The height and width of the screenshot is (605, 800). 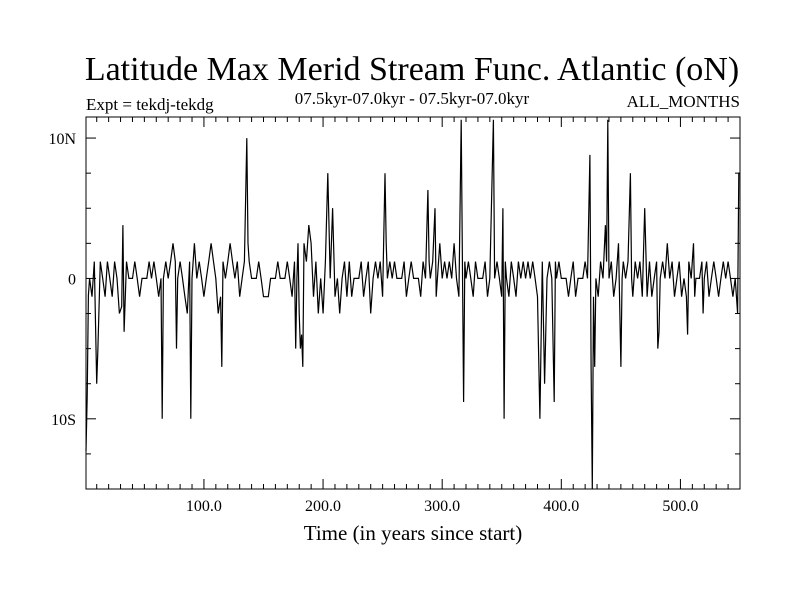 I want to click on experiment-label: Expt = tekdj-tekdg, so click(x=150, y=104).